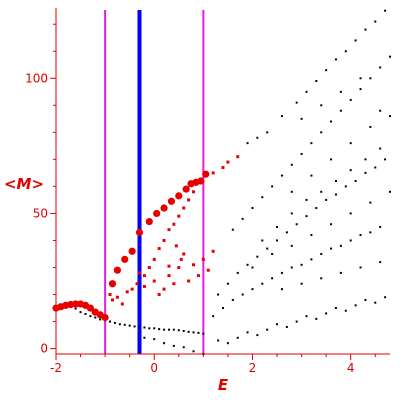  Describe the element at coordinates (44, 349) in the screenshot. I see `y-tick-label: 0` at that location.